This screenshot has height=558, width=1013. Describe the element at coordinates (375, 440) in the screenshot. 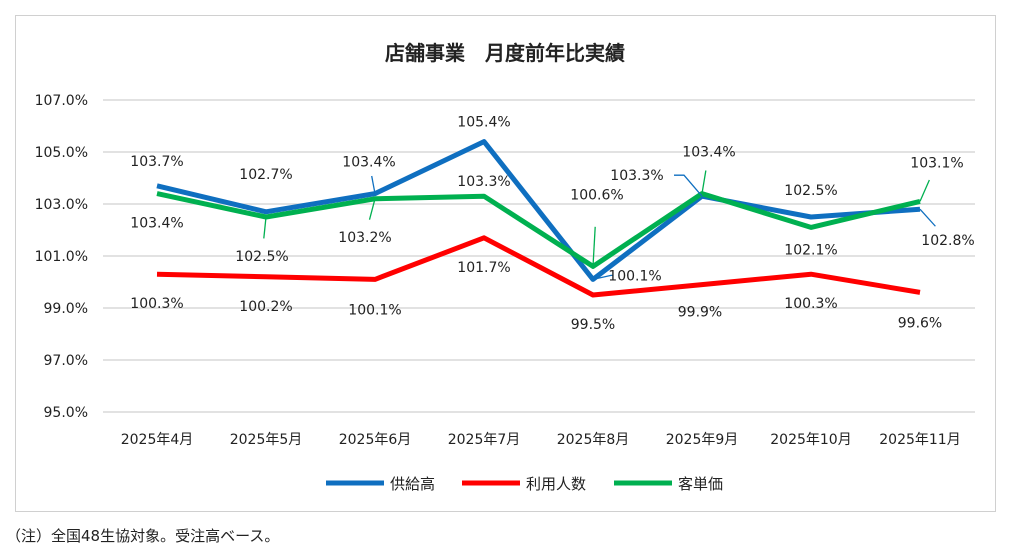

I see `x-tick-label: 2025年6月` at that location.